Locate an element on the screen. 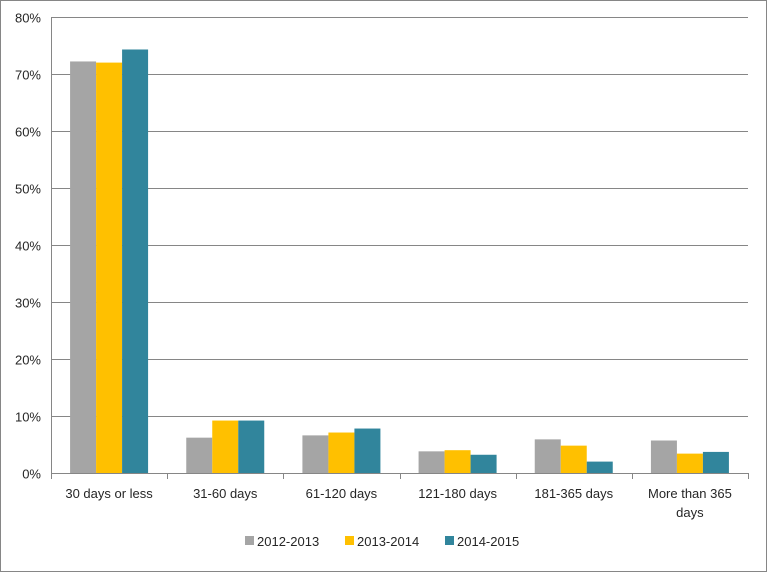 The width and height of the screenshot is (767, 572). bar-2013-2014-30-days-or-less is located at coordinates (109, 267).